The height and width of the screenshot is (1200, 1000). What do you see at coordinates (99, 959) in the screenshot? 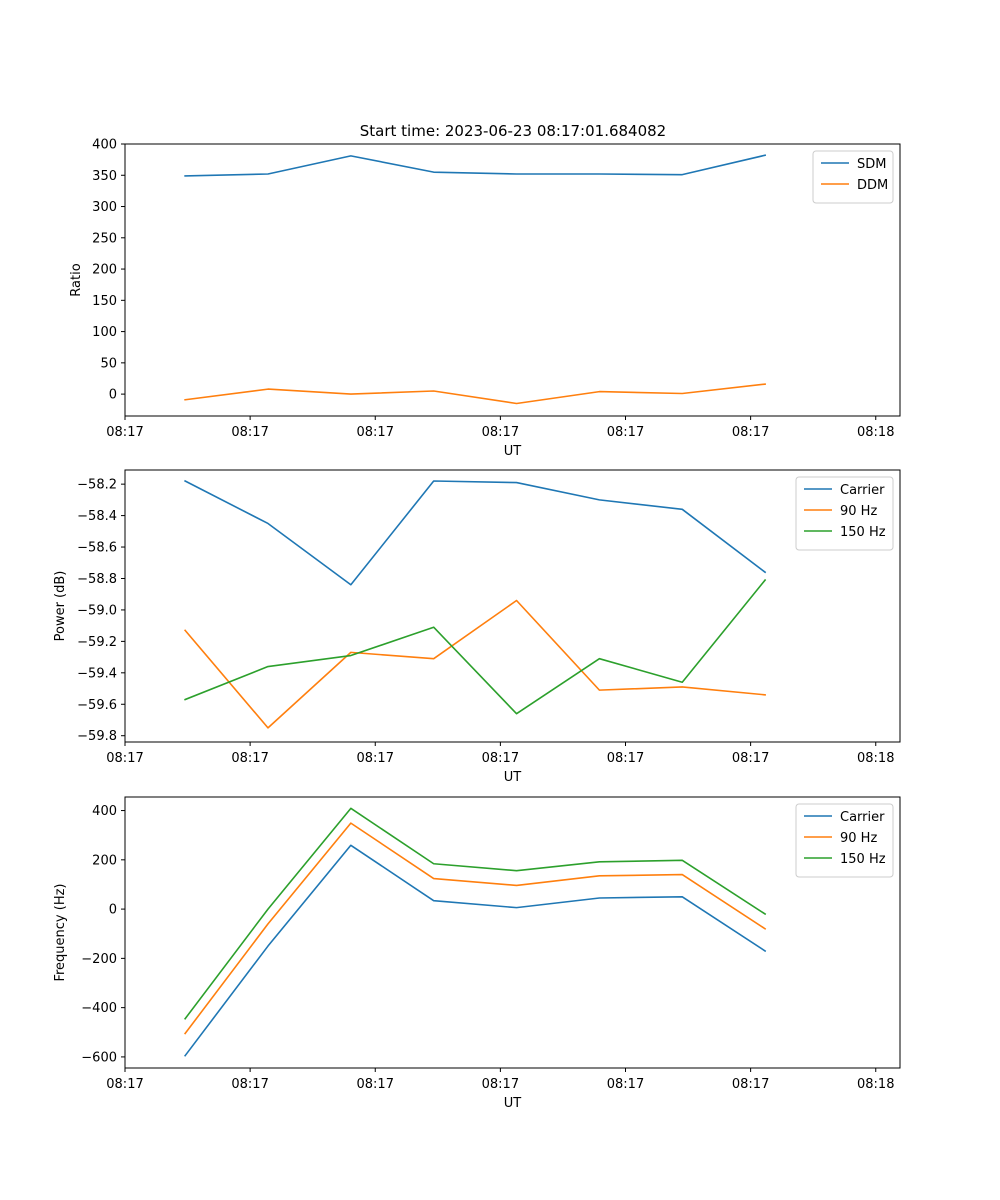
I see `y-tick-label: −200` at bounding box center [99, 959].